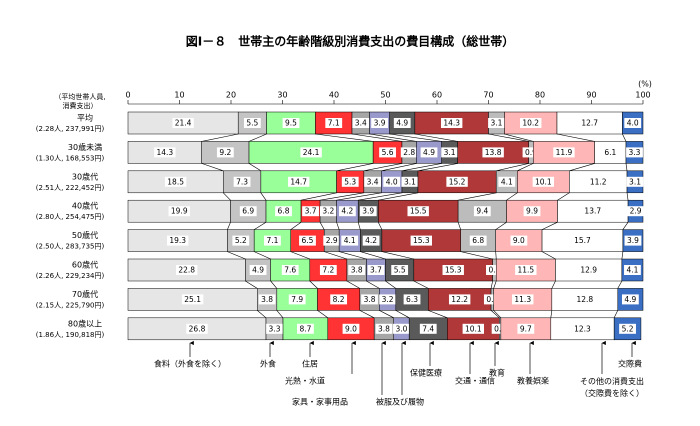  What do you see at coordinates (80, 105) in the screenshot?
I see `row-header: 消費支出）` at bounding box center [80, 105].